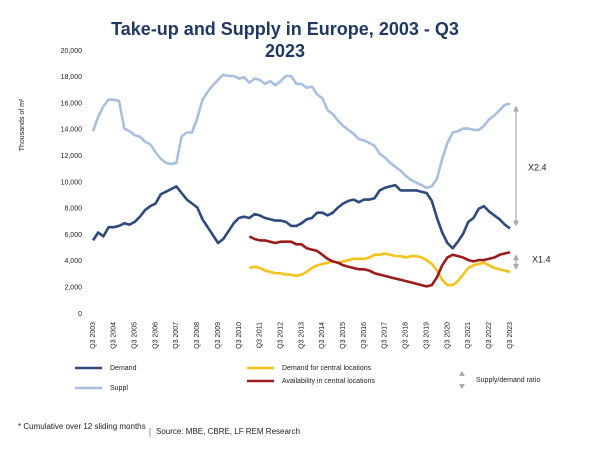 The height and width of the screenshot is (450, 597). I want to click on ratio-legend-label: Supply/demand ratio, so click(508, 380).